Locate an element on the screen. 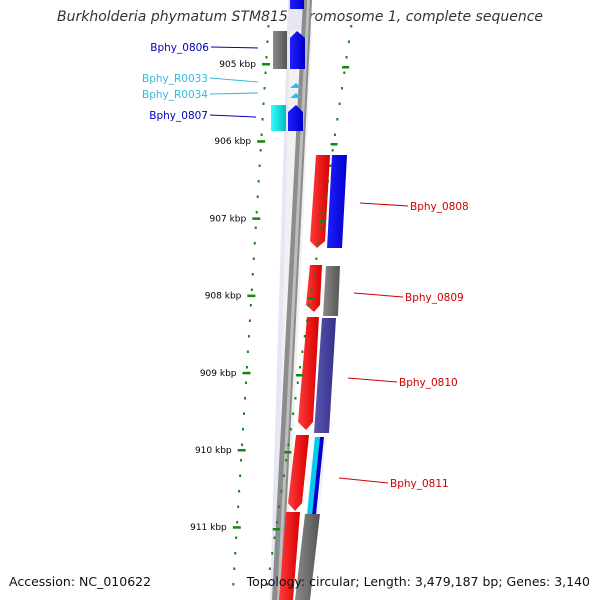  gene-label: Bphy_0809 is located at coordinates (434, 298).